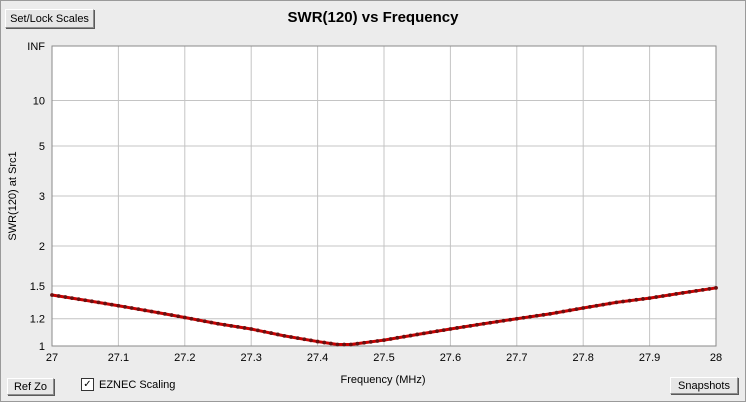 The width and height of the screenshot is (746, 402). I want to click on x-tick-label: 27.9, so click(649, 358).